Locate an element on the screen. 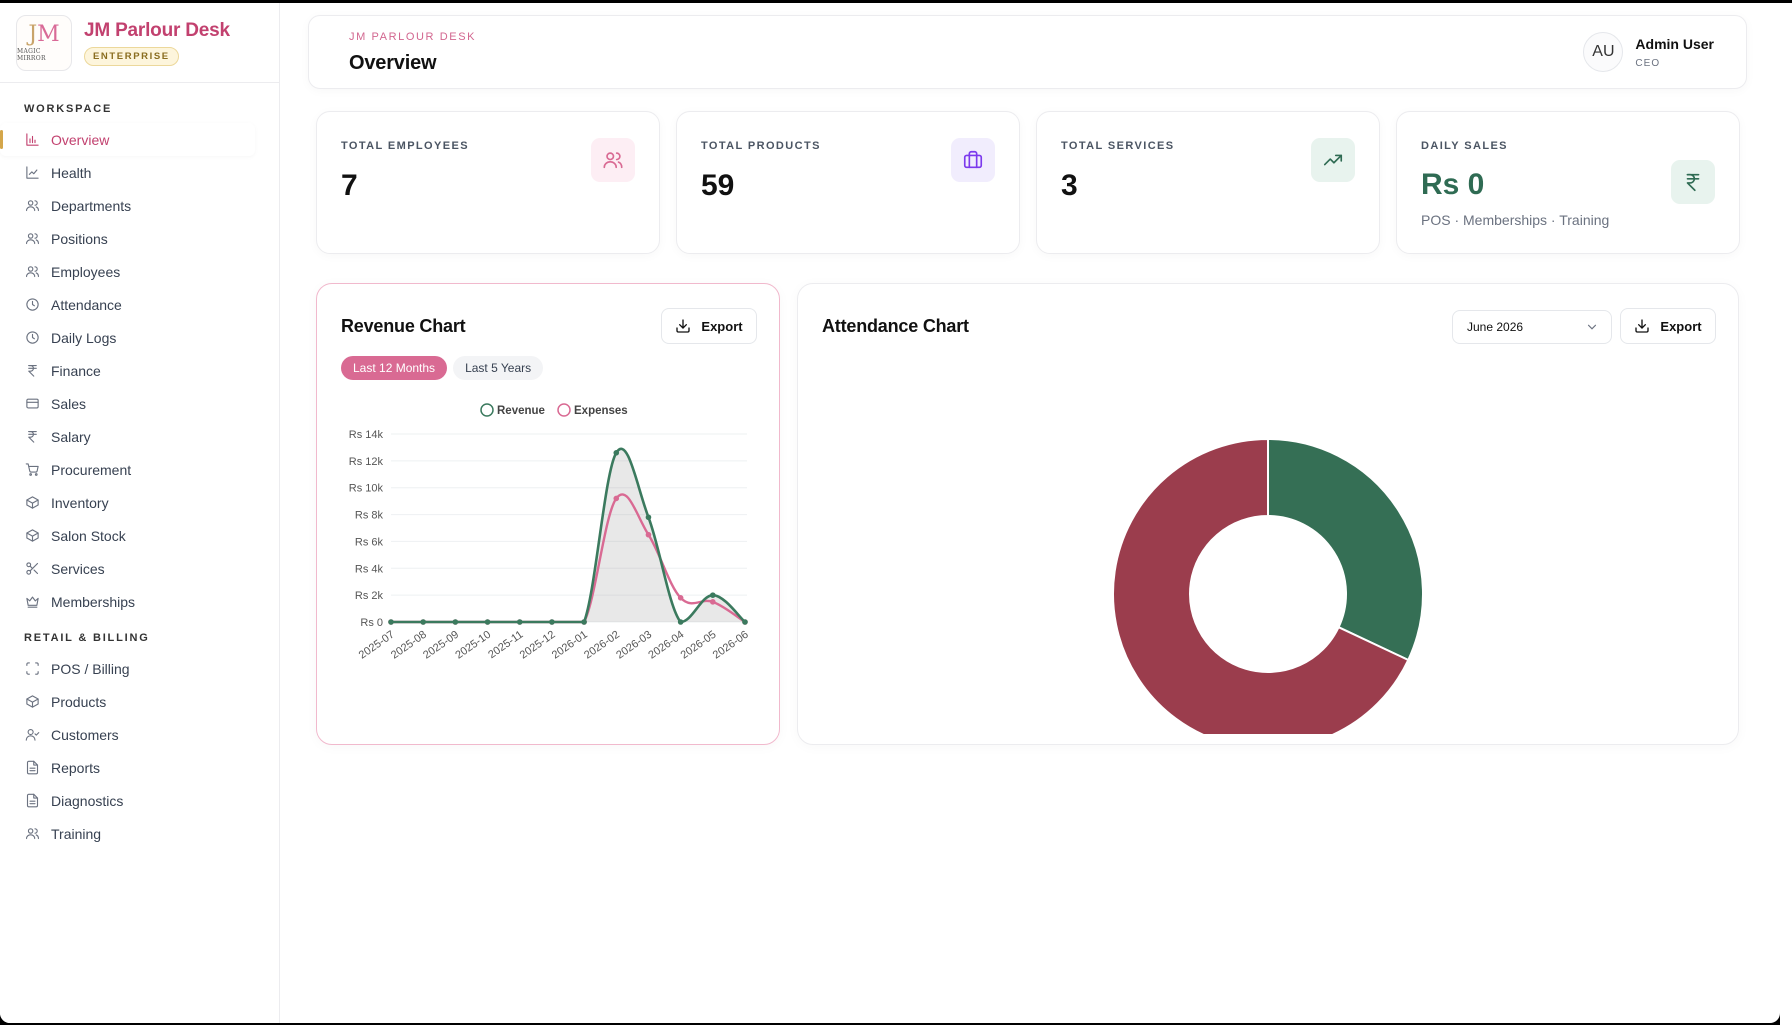 This screenshot has width=1792, height=1025. sidebar-item-label: Sales is located at coordinates (69, 403).